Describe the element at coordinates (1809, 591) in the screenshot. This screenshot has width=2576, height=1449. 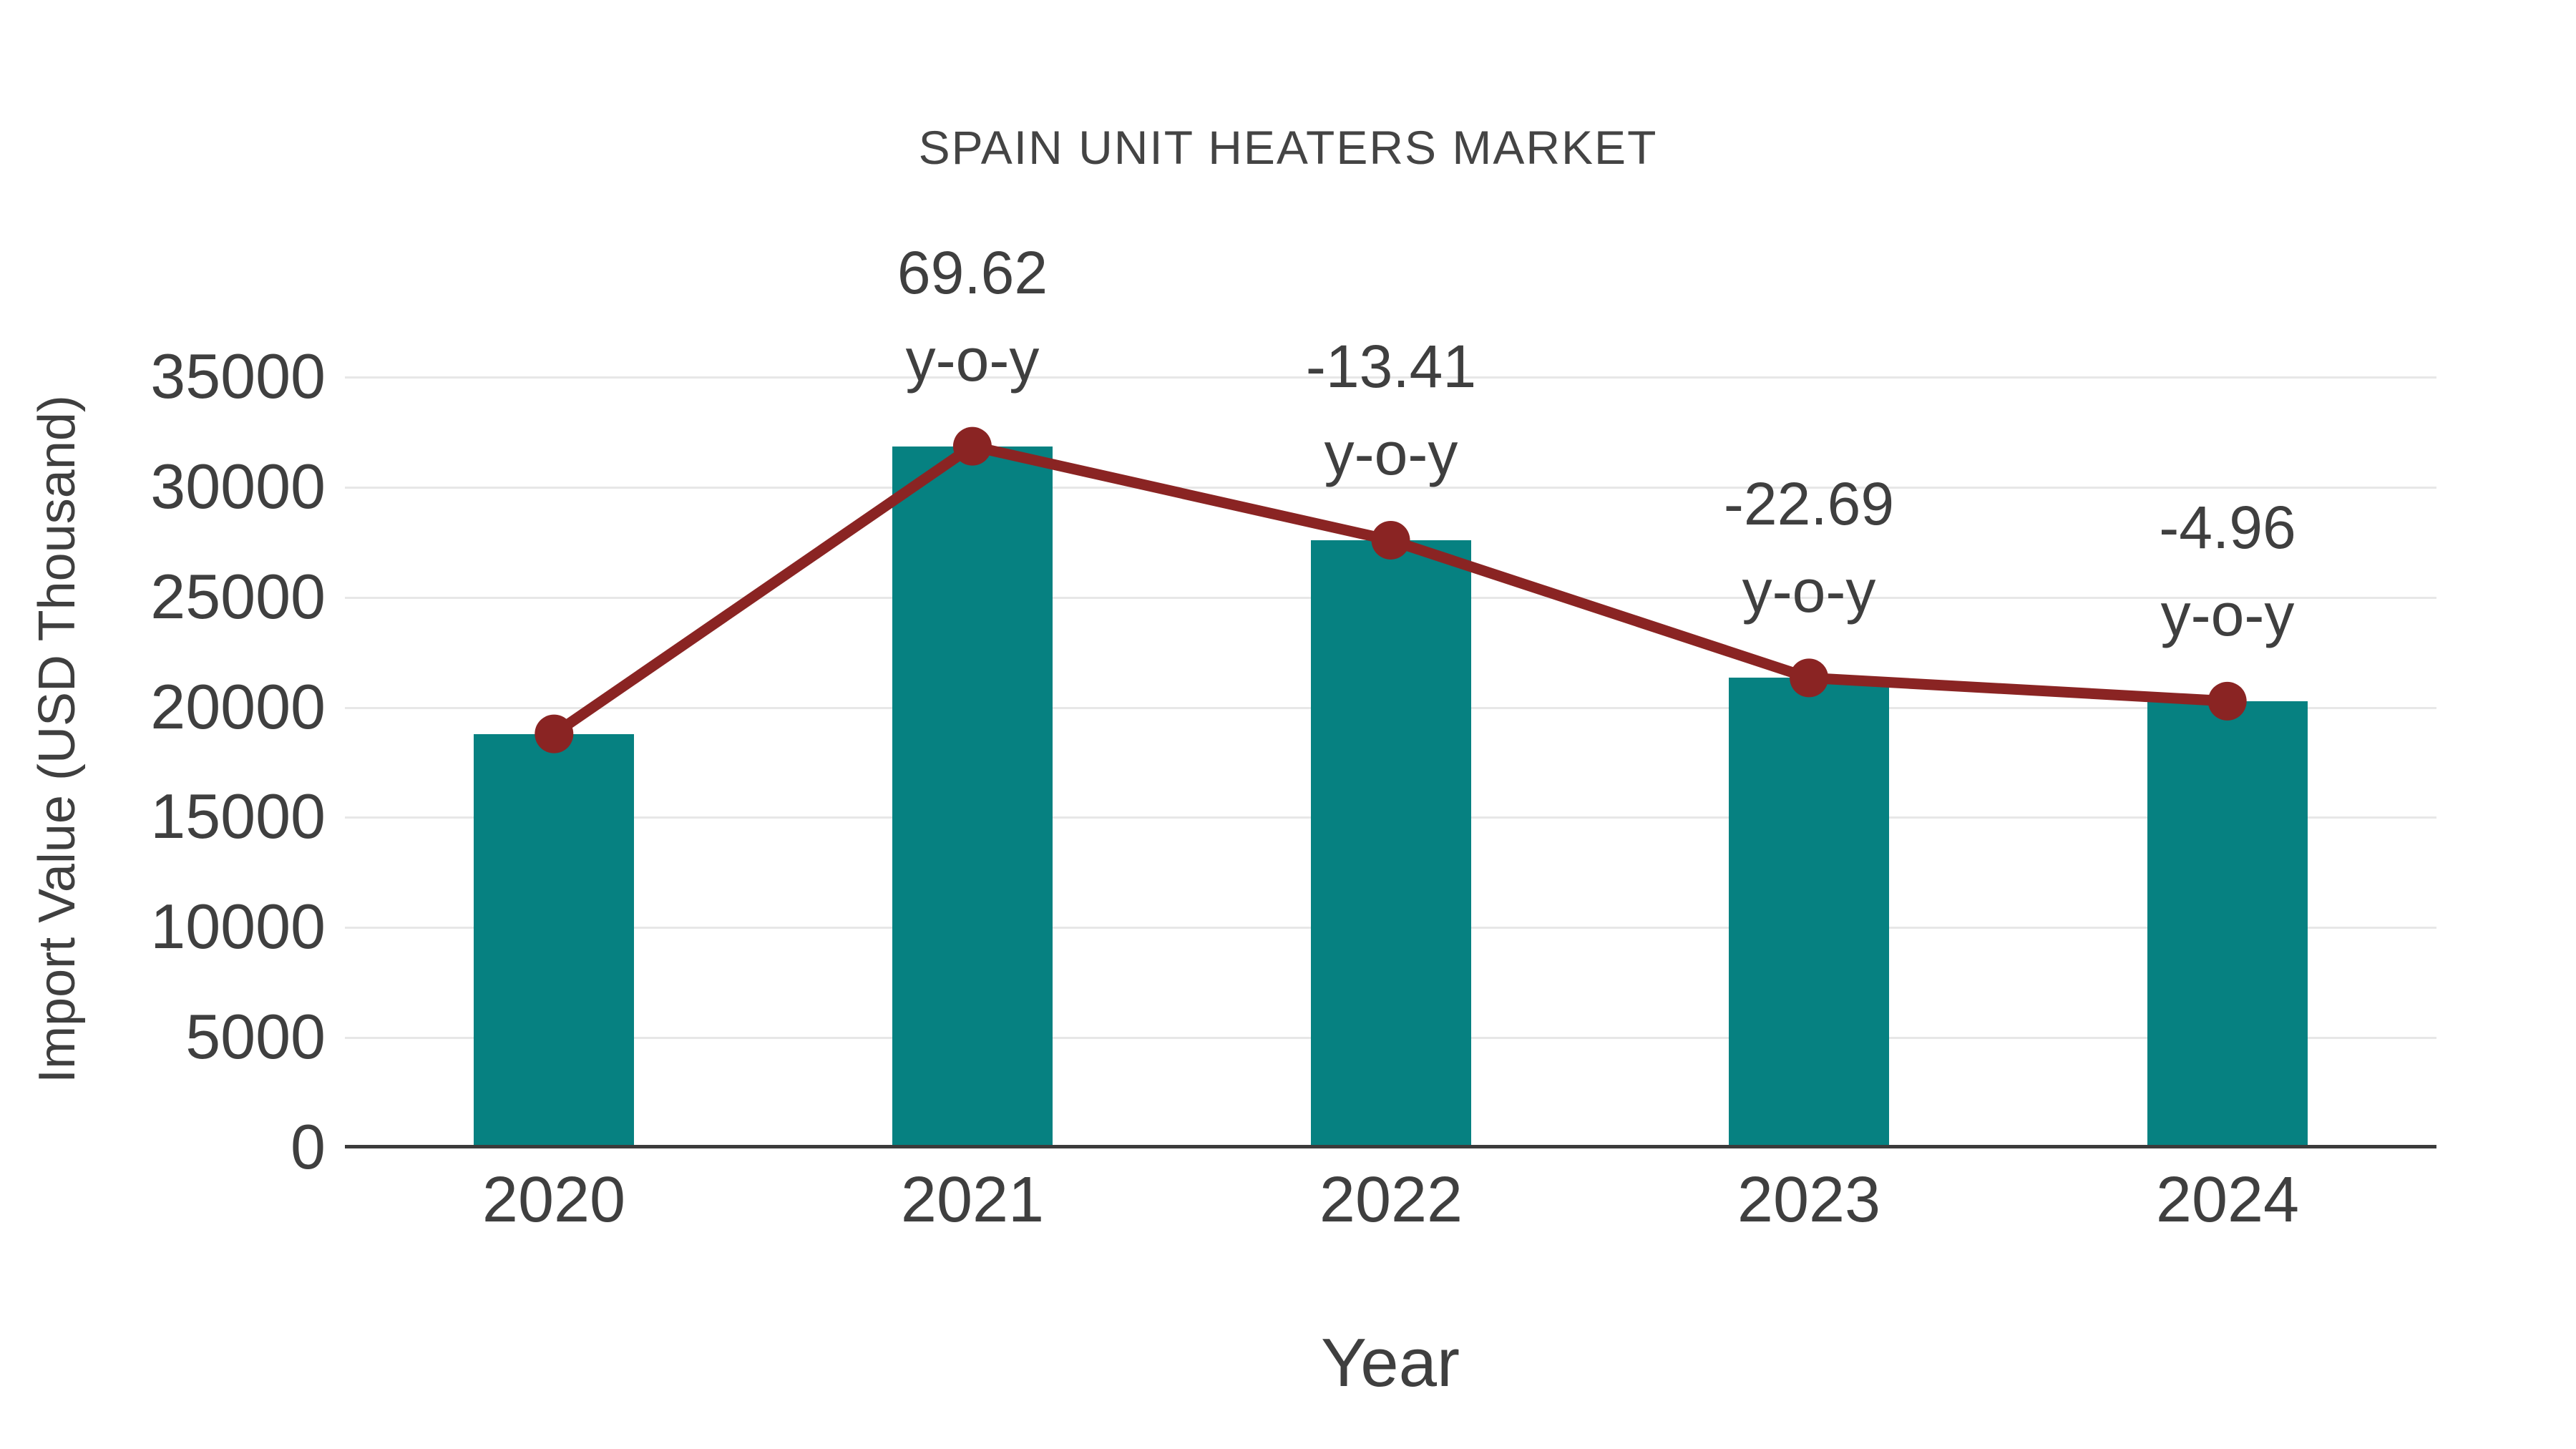
I see `yoy-unit-label-2023: y-o-y` at that location.